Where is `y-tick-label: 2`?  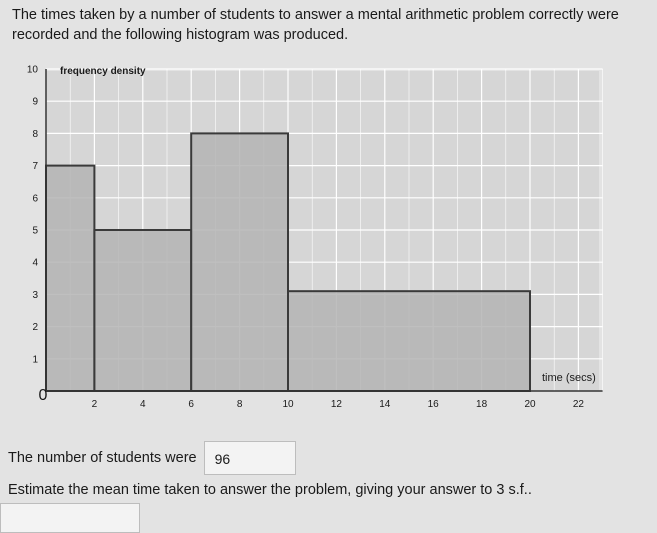
y-tick-label: 2 is located at coordinates (35, 327).